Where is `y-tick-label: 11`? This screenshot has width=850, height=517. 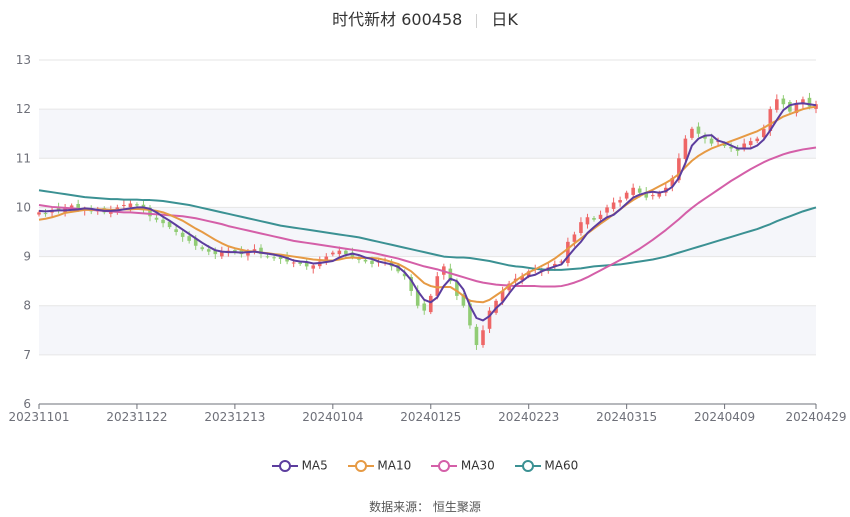
y-tick-label: 11 is located at coordinates (23, 158).